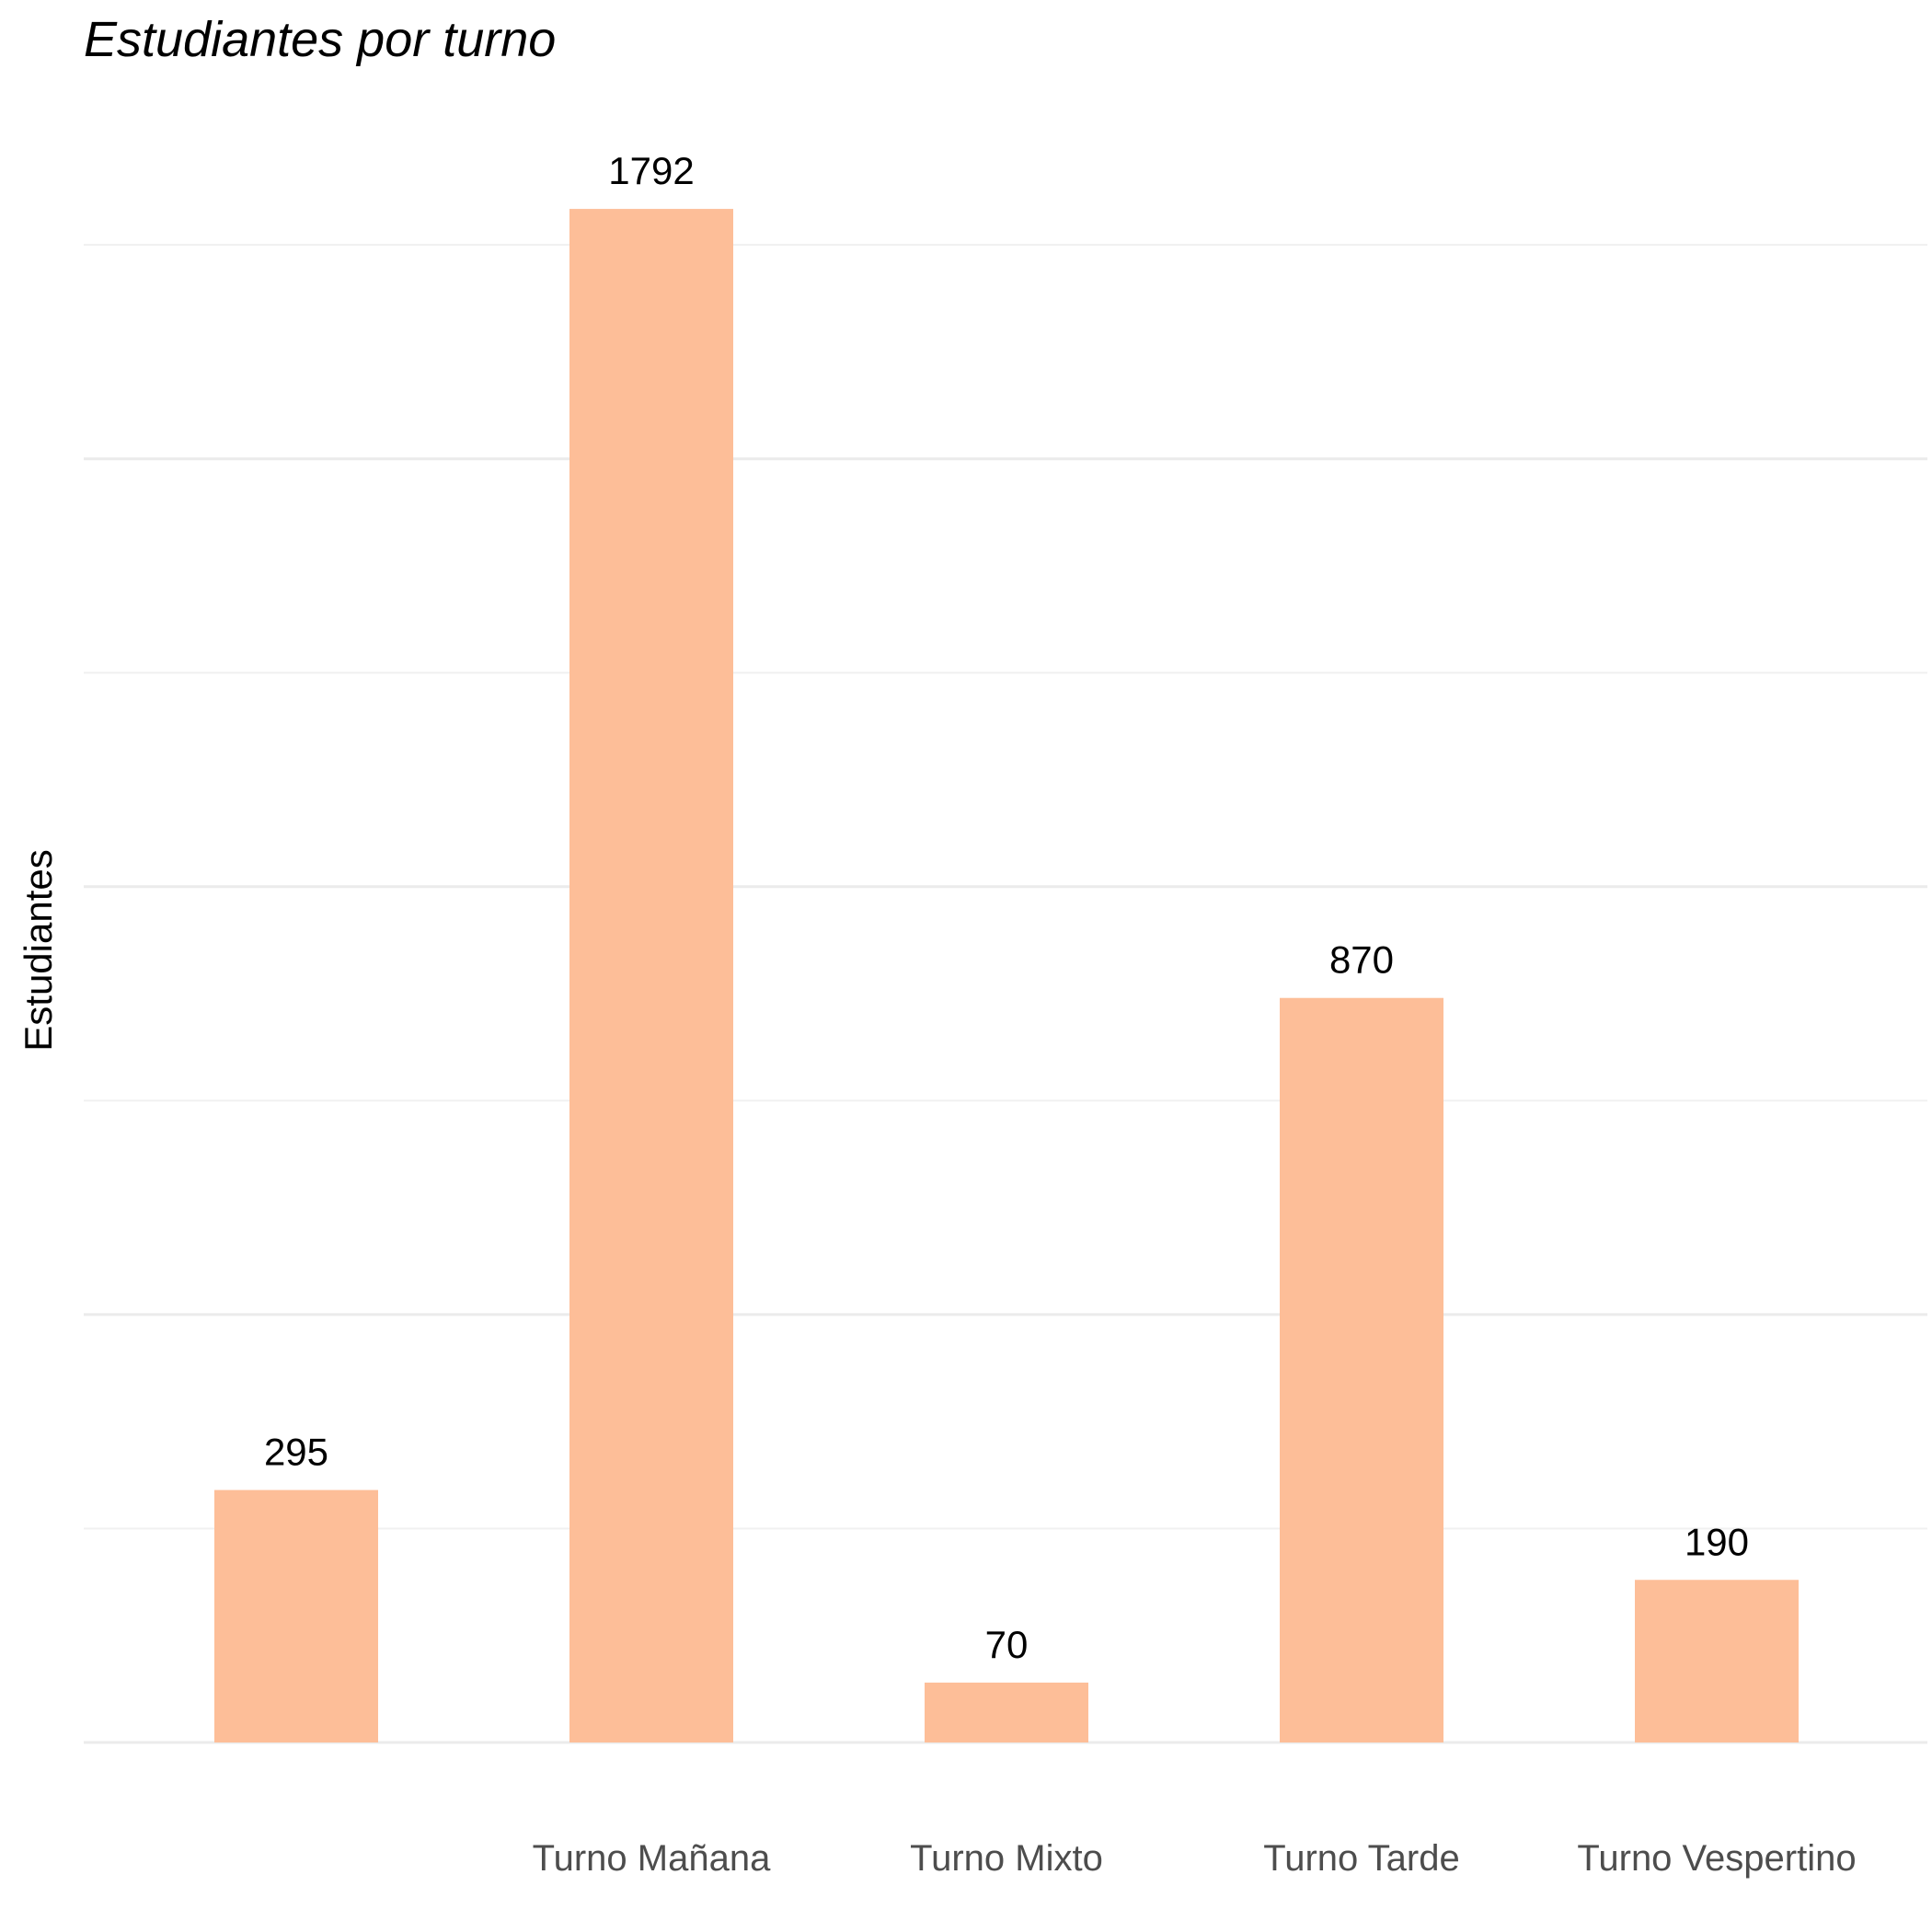 Image resolution: width=1932 pixels, height=1932 pixels. What do you see at coordinates (38, 950) in the screenshot?
I see `y-axis-title: Estudiantes` at bounding box center [38, 950].